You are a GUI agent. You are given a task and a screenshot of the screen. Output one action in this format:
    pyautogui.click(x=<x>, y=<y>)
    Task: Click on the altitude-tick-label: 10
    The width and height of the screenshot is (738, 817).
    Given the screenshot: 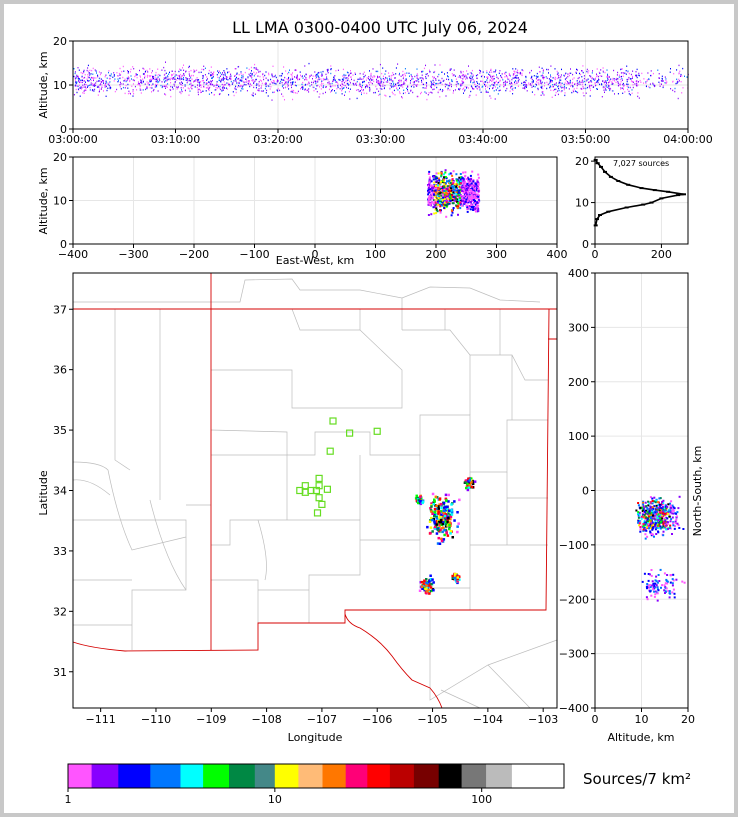 What is the action you would take?
    pyautogui.click(x=582, y=203)
    